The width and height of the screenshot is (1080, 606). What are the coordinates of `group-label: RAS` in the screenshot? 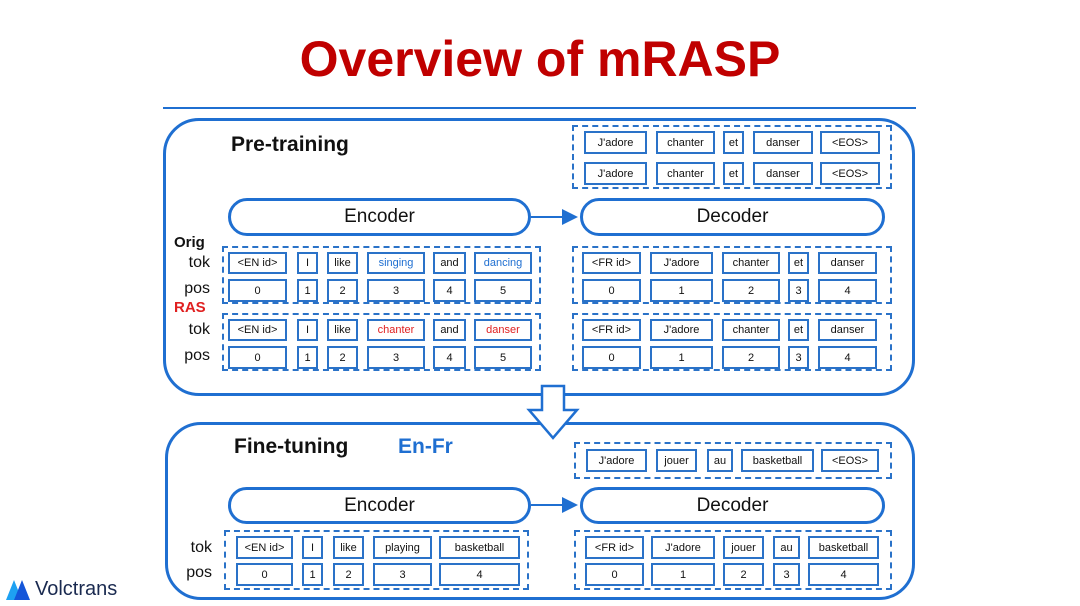 It's located at (190, 307).